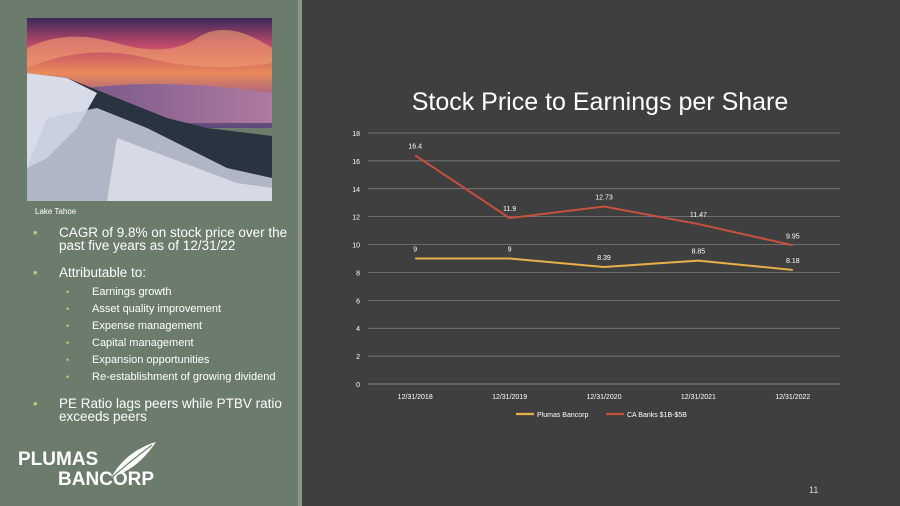  What do you see at coordinates (156, 309) in the screenshot?
I see `sub-bullet-text: Asset quality improvement` at bounding box center [156, 309].